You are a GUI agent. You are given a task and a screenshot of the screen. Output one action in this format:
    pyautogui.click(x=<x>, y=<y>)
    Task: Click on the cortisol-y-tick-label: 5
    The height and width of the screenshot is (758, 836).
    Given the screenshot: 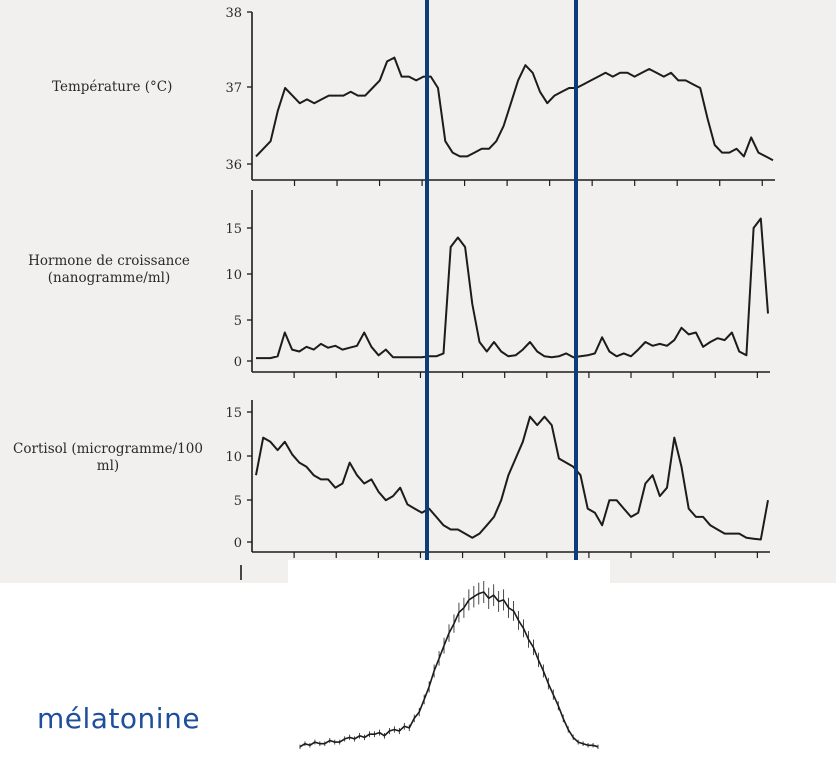 What is the action you would take?
    pyautogui.click(x=238, y=501)
    